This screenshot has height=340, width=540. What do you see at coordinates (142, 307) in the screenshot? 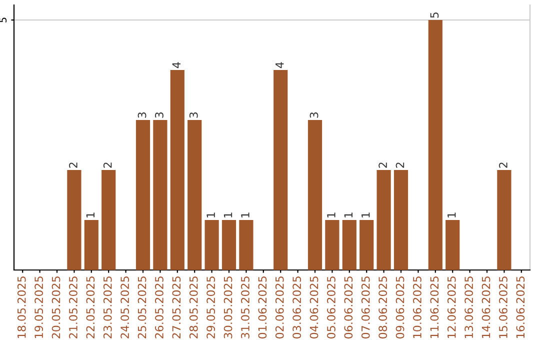
I see `x-tick-label: 25.05.2025` at bounding box center [142, 307].